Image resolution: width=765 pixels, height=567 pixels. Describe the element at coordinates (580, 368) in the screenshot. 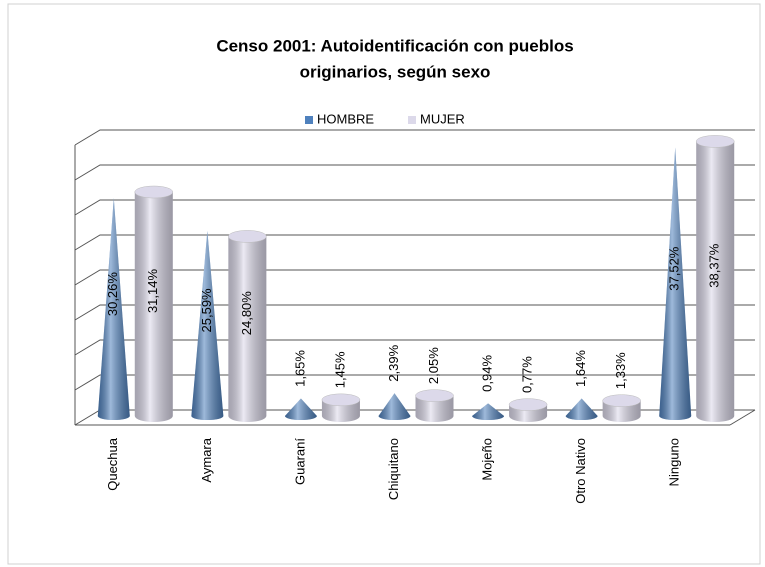

I see `value-label: 1,64%` at that location.